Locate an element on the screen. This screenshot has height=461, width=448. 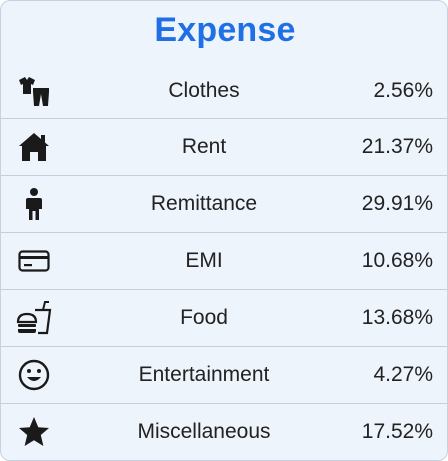
list-item-emi: EMI 10.68% is located at coordinates (224, 261).